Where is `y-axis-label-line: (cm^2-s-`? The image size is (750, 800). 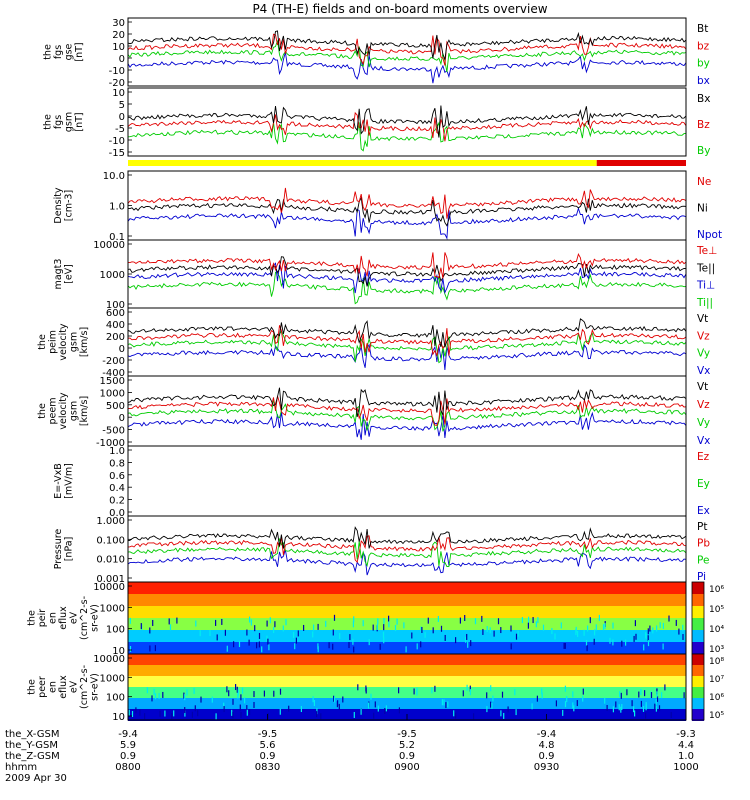 y-axis-label-line: (cm^2-s- is located at coordinates (84, 687).